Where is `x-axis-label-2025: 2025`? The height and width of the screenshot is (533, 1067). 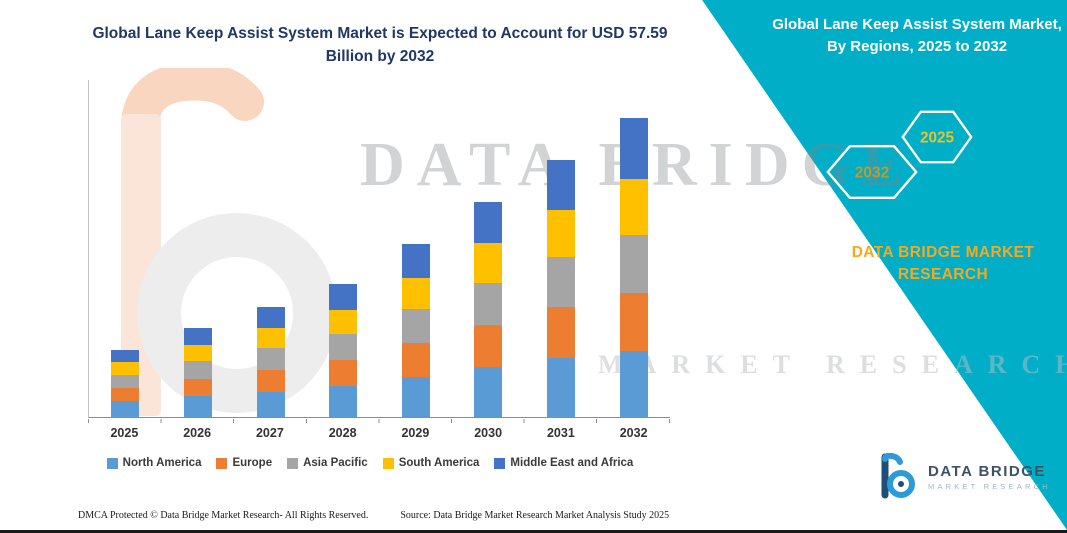
x-axis-label-2025: 2025 is located at coordinates (124, 433).